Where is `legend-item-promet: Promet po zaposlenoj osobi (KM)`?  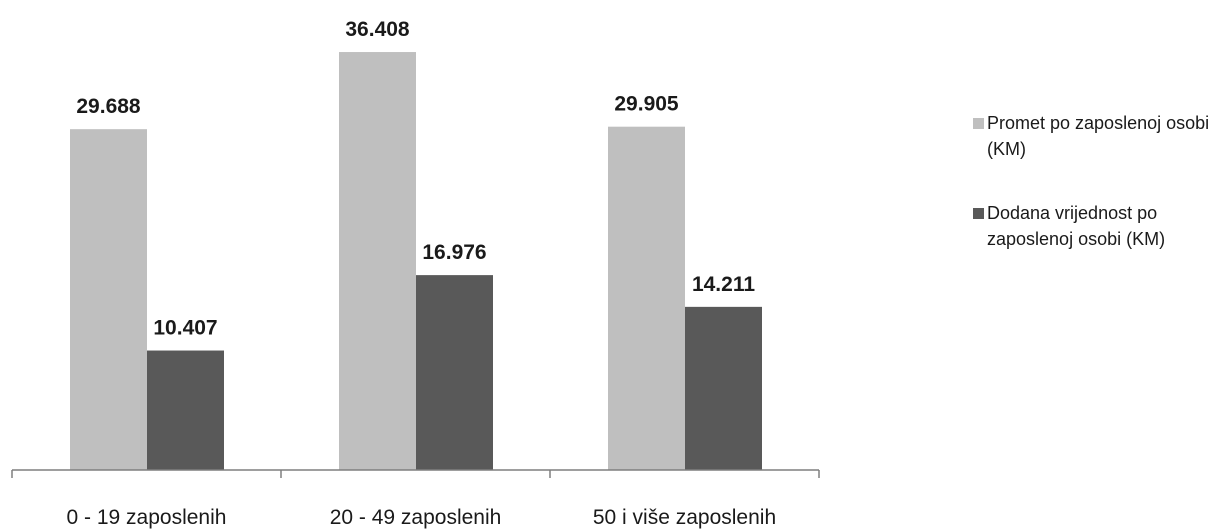 legend-item-promet: Promet po zaposlenoj osobi (KM) is located at coordinates (1093, 136).